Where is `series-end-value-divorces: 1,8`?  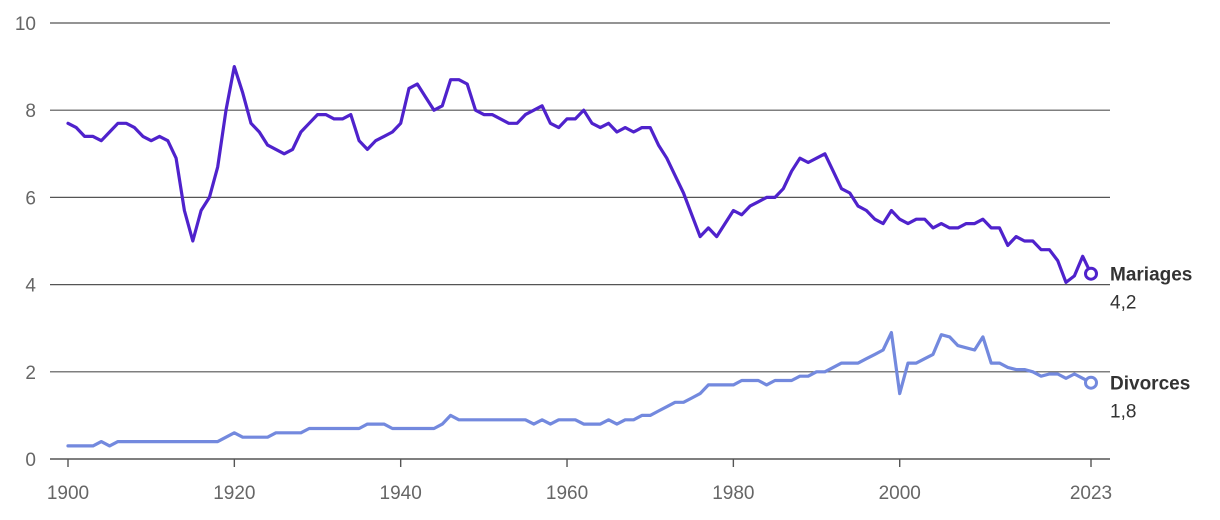 series-end-value-divorces: 1,8 is located at coordinates (1123, 412).